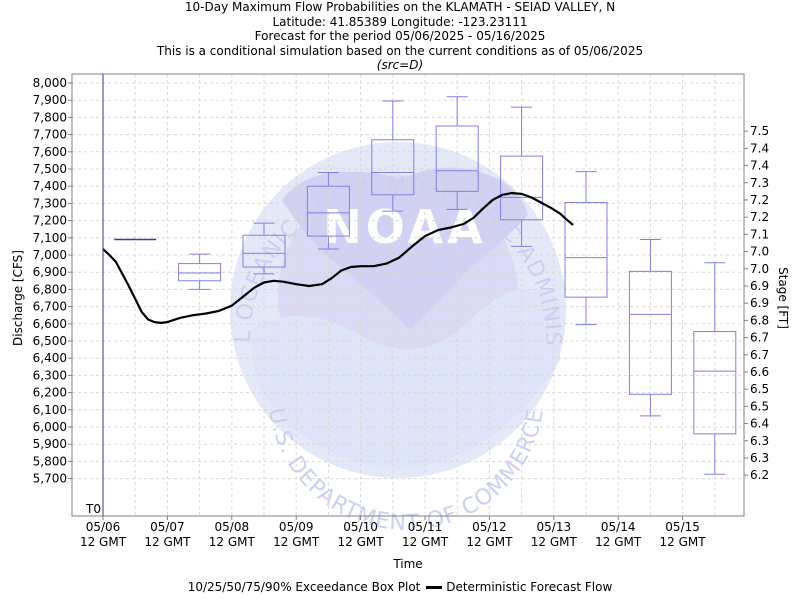 The height and width of the screenshot is (600, 800). Describe the element at coordinates (783, 298) in the screenshot. I see `y-axis-right-title: Stage [FT]` at that location.